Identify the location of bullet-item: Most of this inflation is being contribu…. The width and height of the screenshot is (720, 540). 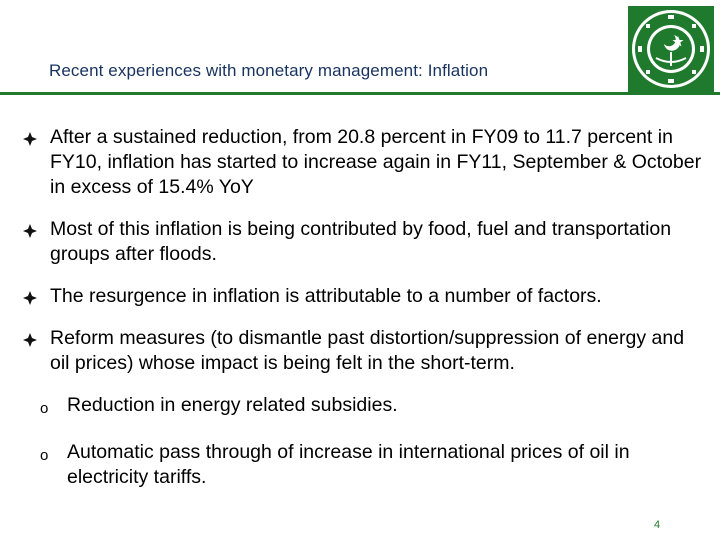
(362, 242).